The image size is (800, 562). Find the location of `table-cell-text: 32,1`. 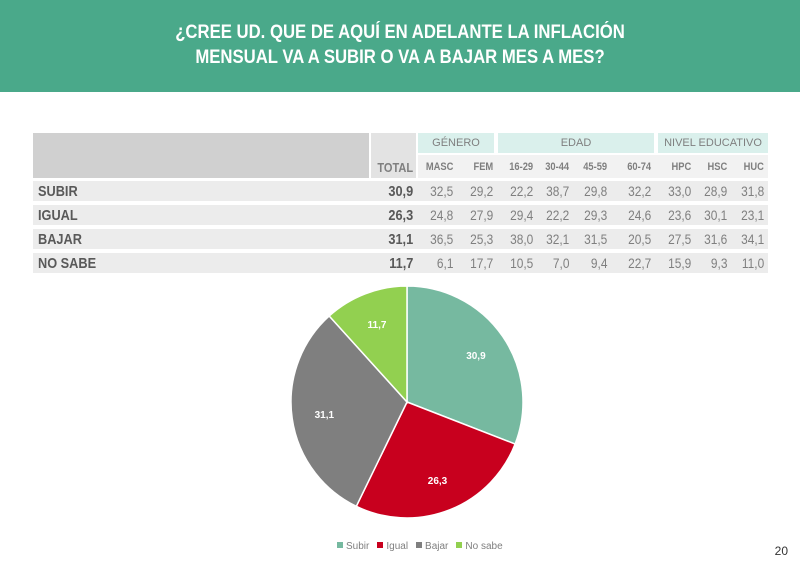

table-cell-text: 32,1 is located at coordinates (557, 239).